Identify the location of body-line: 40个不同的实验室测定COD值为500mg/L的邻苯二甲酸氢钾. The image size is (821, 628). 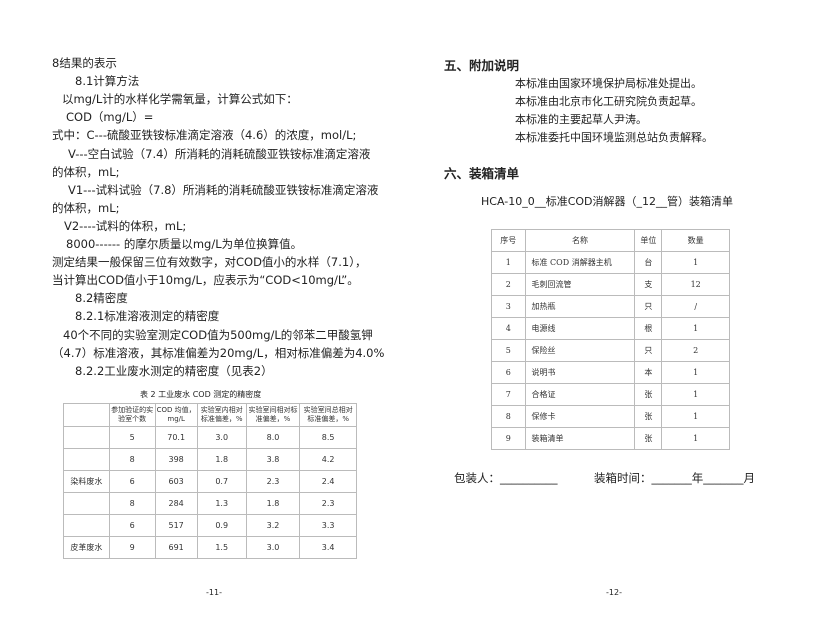
(218, 334).